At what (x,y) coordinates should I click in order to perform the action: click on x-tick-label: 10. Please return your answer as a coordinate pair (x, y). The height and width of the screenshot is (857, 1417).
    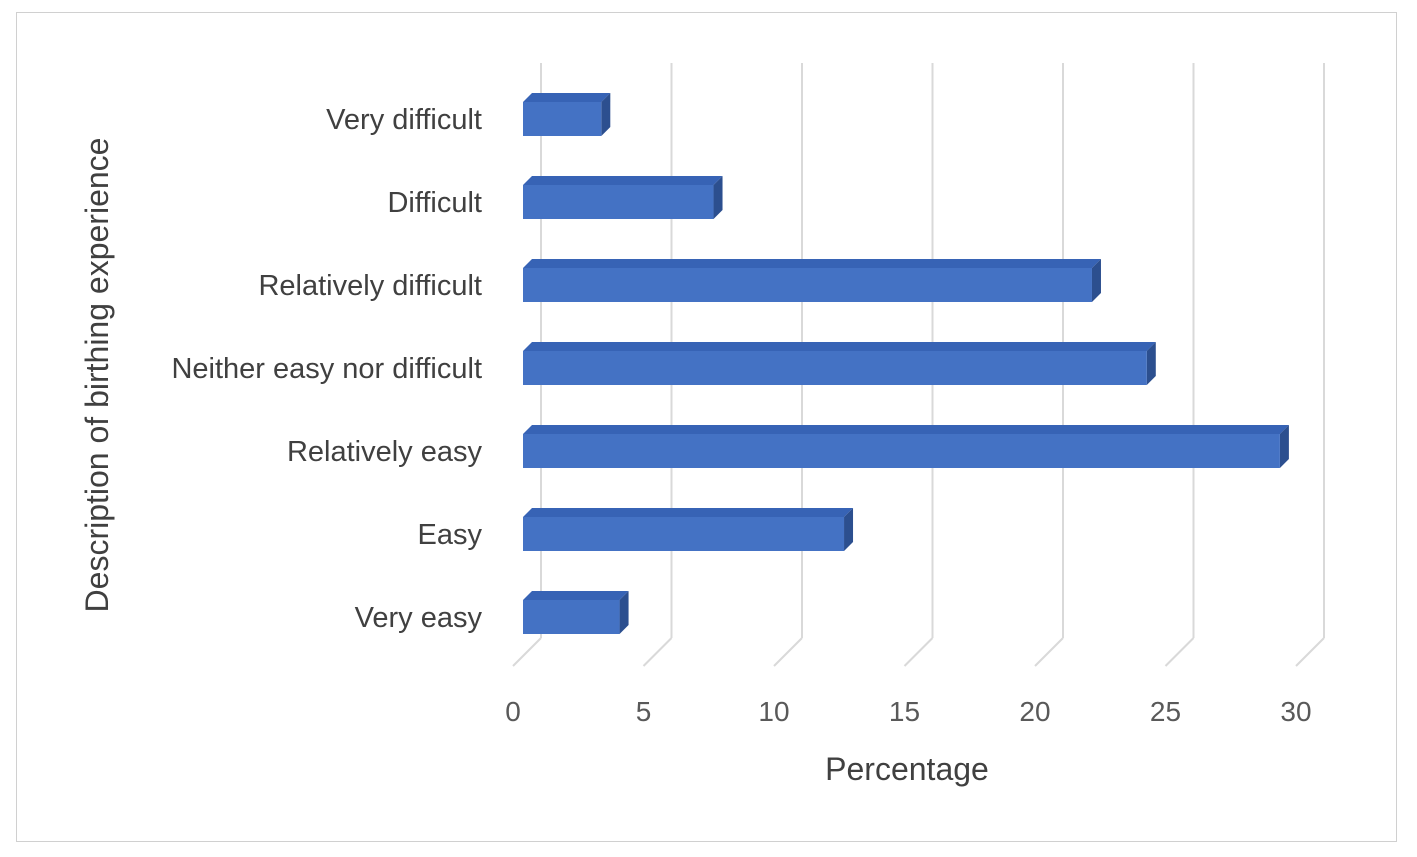
    Looking at the image, I should click on (773, 711).